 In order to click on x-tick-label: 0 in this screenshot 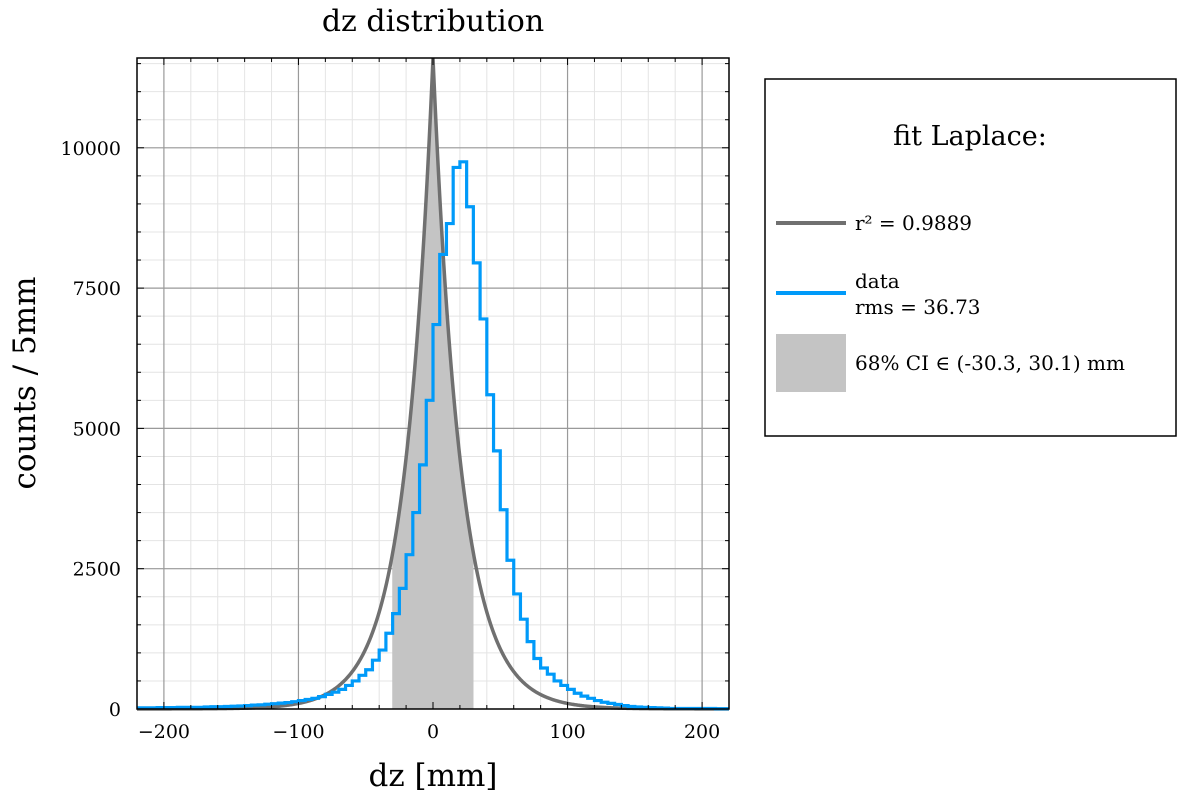, I will do `click(433, 732)`.